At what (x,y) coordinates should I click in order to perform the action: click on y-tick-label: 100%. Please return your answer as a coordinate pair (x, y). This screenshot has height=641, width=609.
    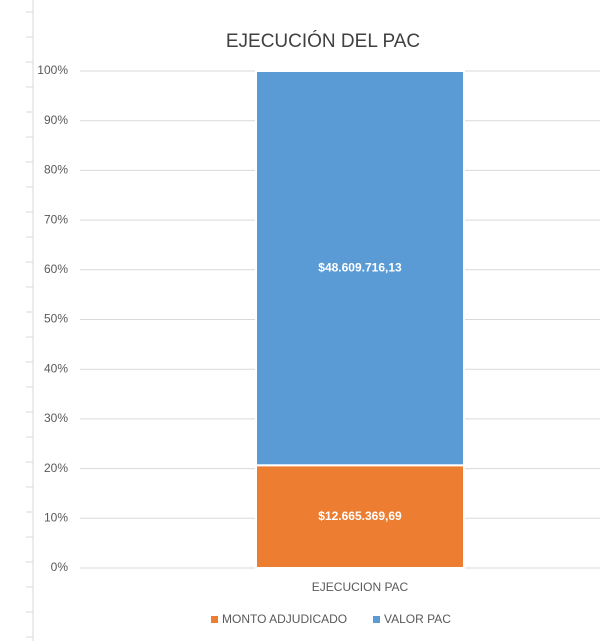
    Looking at the image, I should click on (52, 70).